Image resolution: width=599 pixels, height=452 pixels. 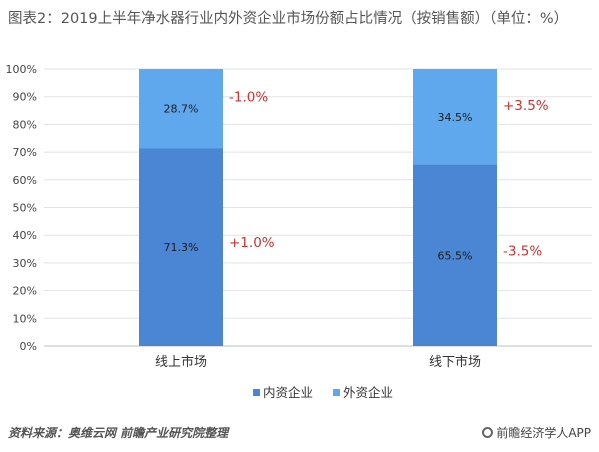 What do you see at coordinates (25, 318) in the screenshot?
I see `y-tick-label: 10%` at bounding box center [25, 318].